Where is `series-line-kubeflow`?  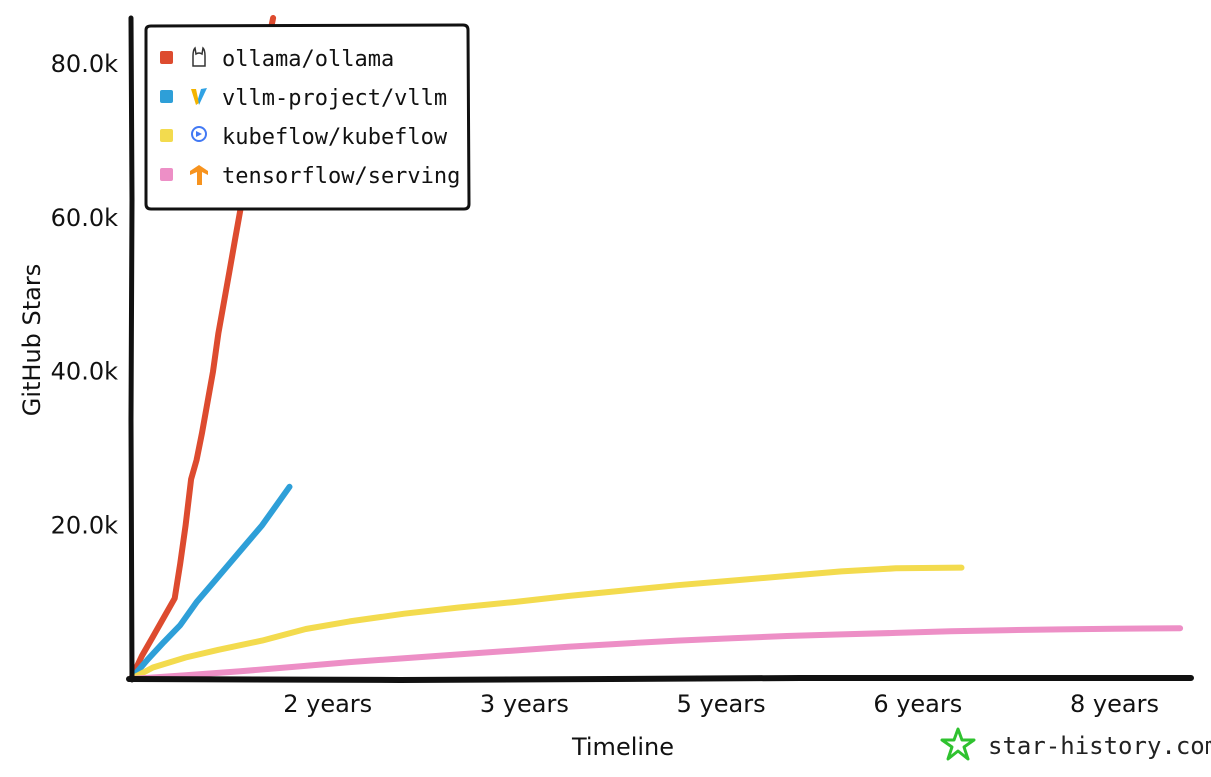 series-line-kubeflow is located at coordinates (546, 623).